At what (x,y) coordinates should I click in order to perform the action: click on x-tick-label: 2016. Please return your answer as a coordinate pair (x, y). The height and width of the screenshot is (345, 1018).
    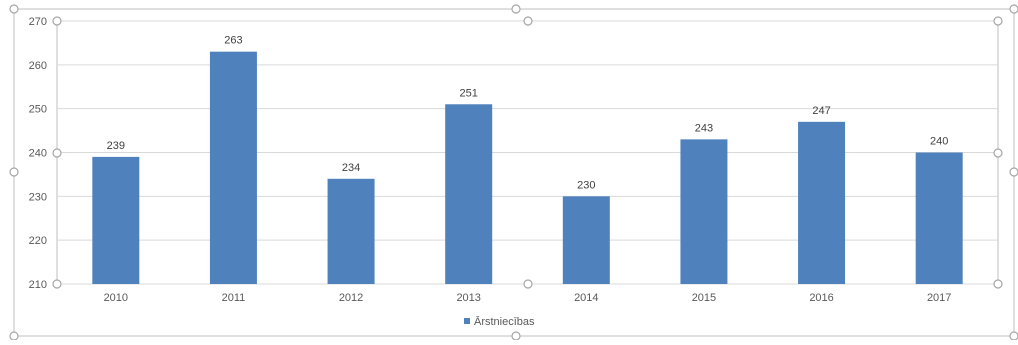
    Looking at the image, I should click on (821, 298).